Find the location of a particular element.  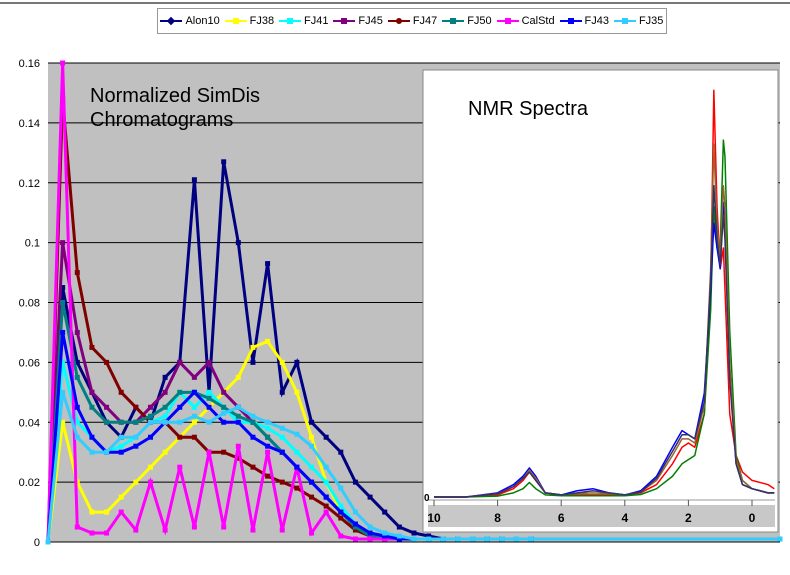

y-tick-label: 0.08 is located at coordinates (29, 304).